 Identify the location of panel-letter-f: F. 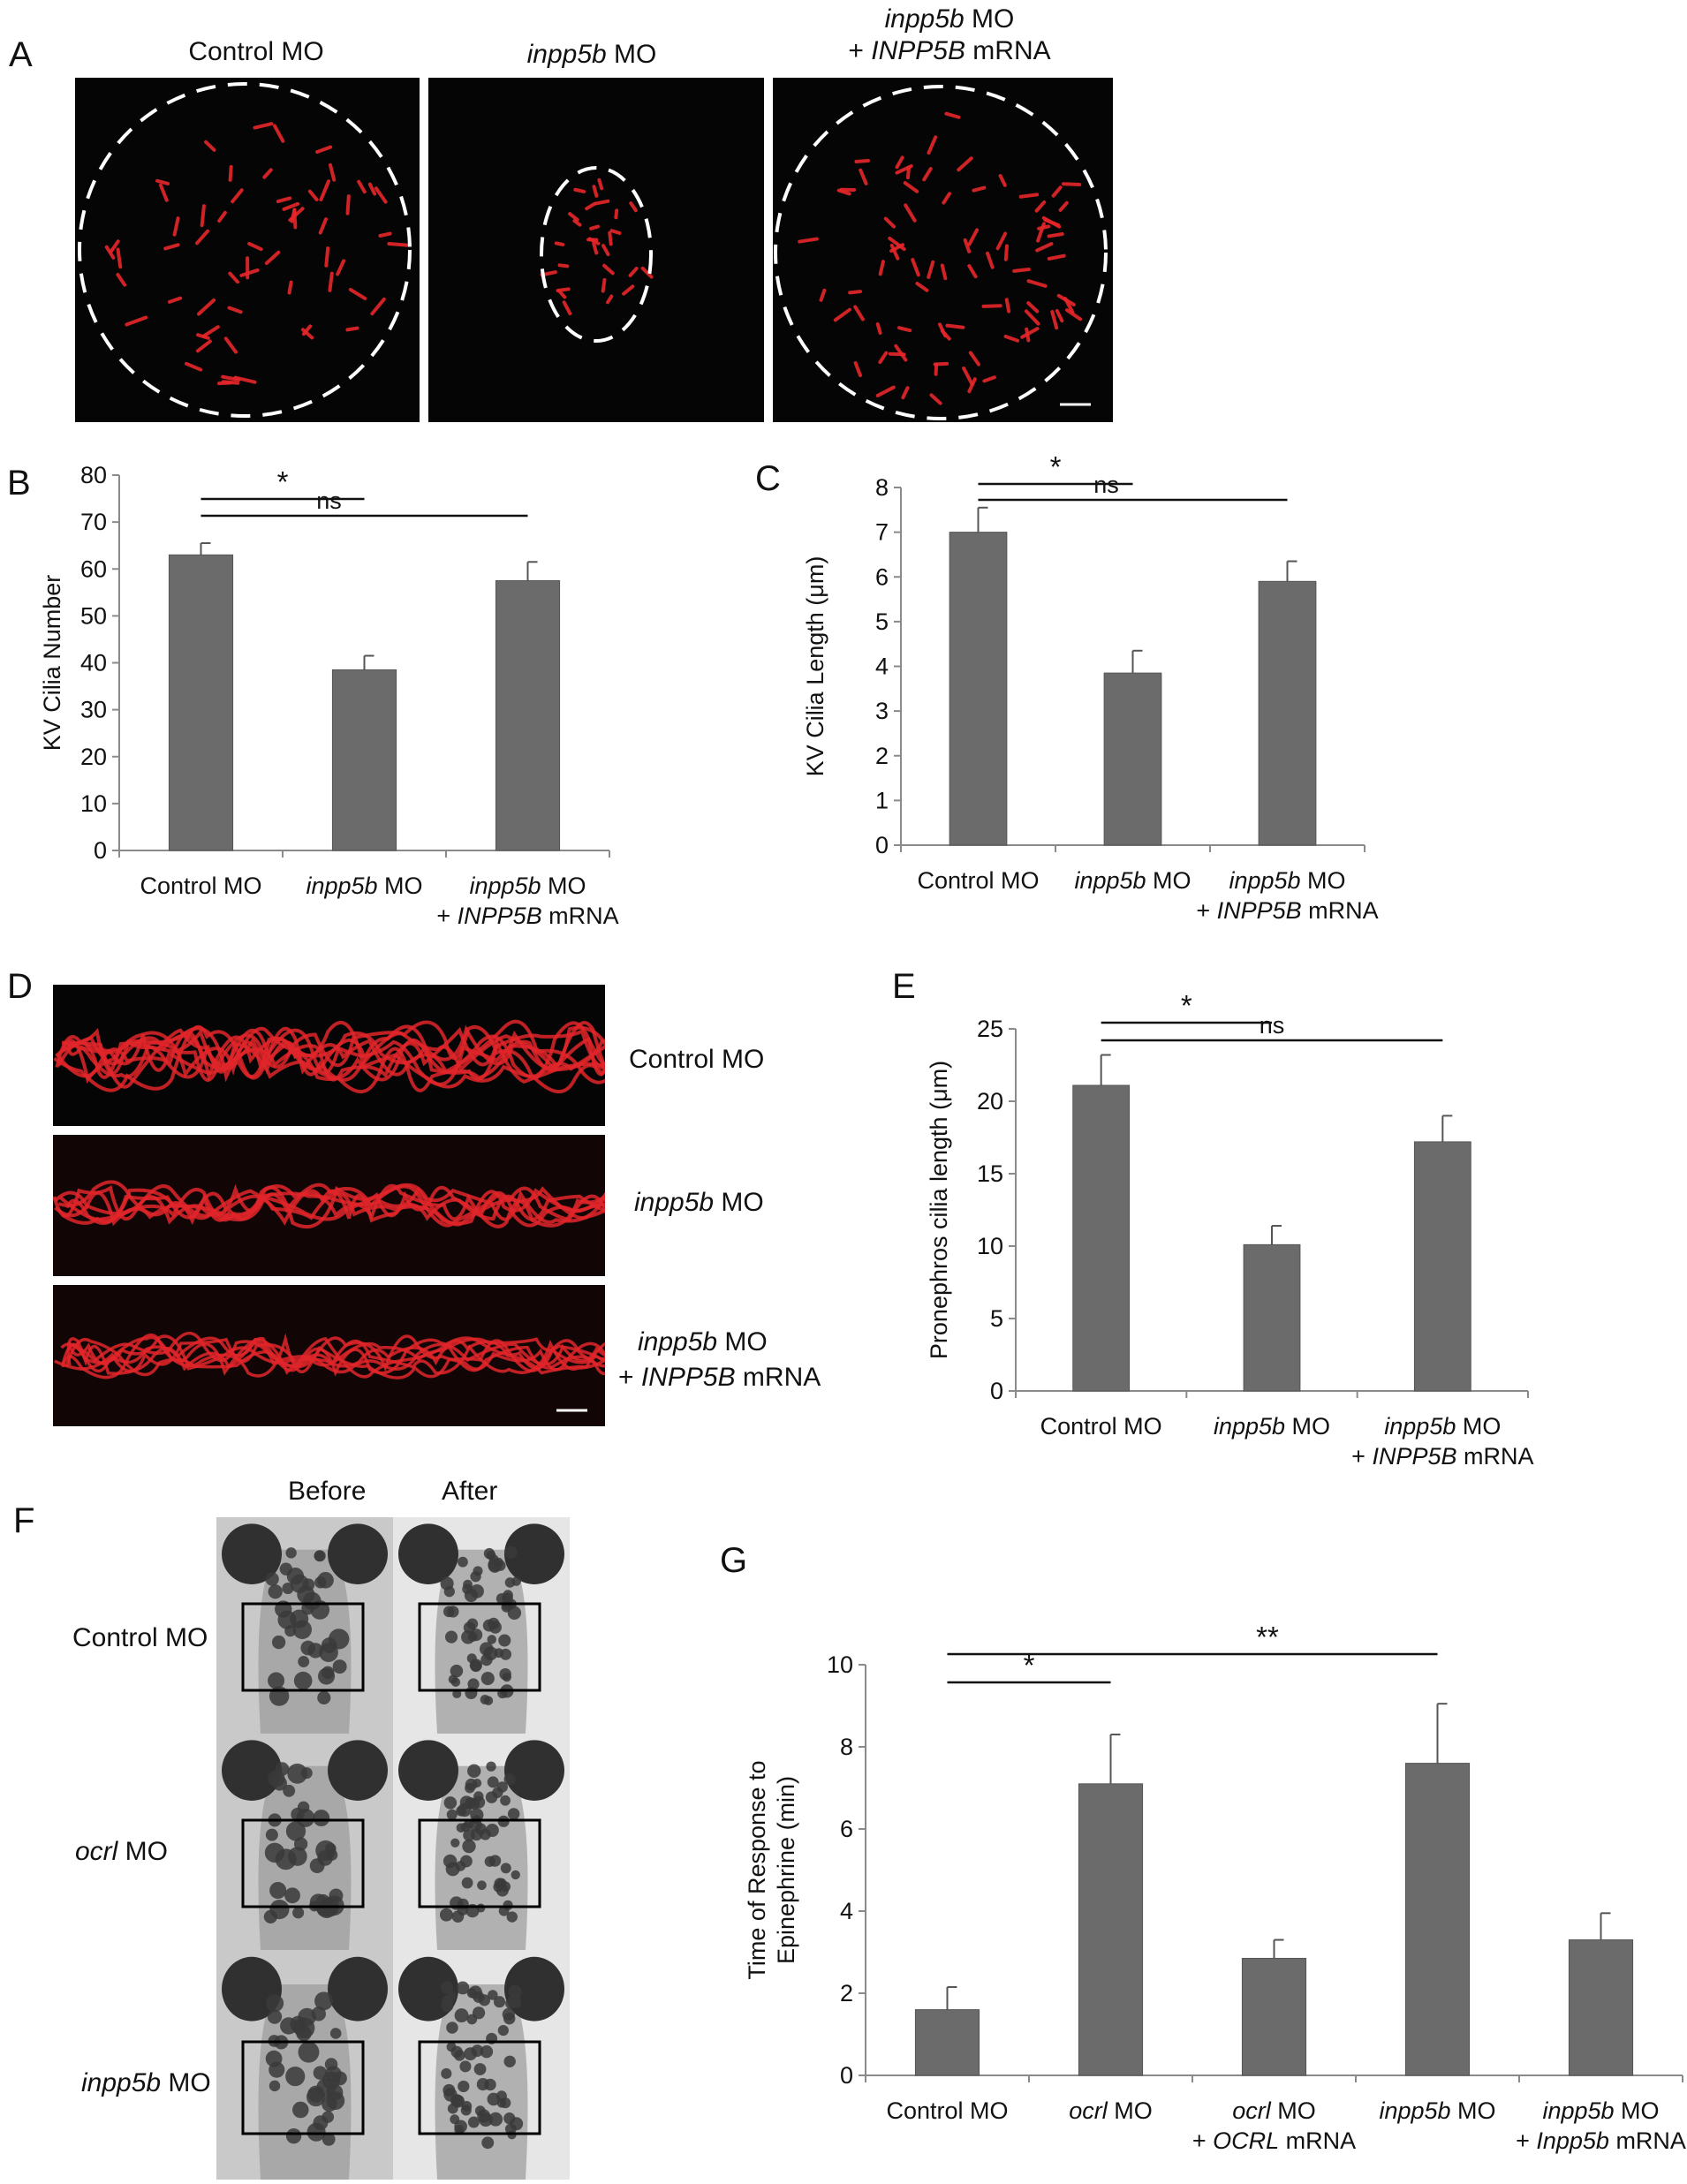
(24, 1520).